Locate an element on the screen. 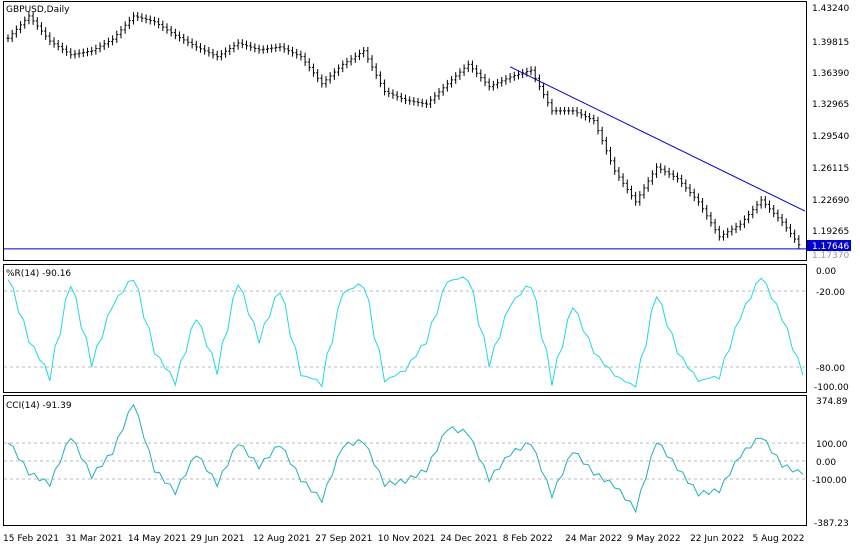 Image resolution: width=860 pixels, height=554 pixels. price-tick: 1.22690 is located at coordinates (830, 201).